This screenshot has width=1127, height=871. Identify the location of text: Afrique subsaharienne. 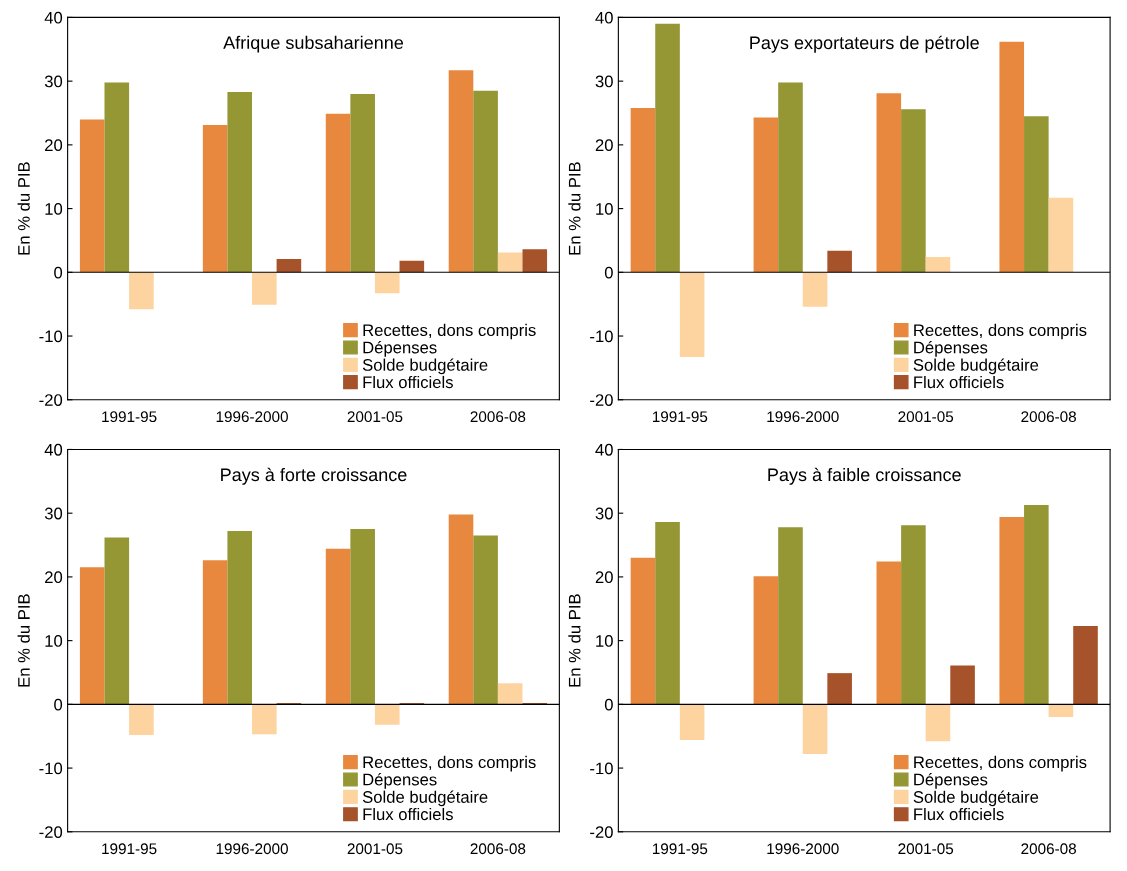
(313, 44).